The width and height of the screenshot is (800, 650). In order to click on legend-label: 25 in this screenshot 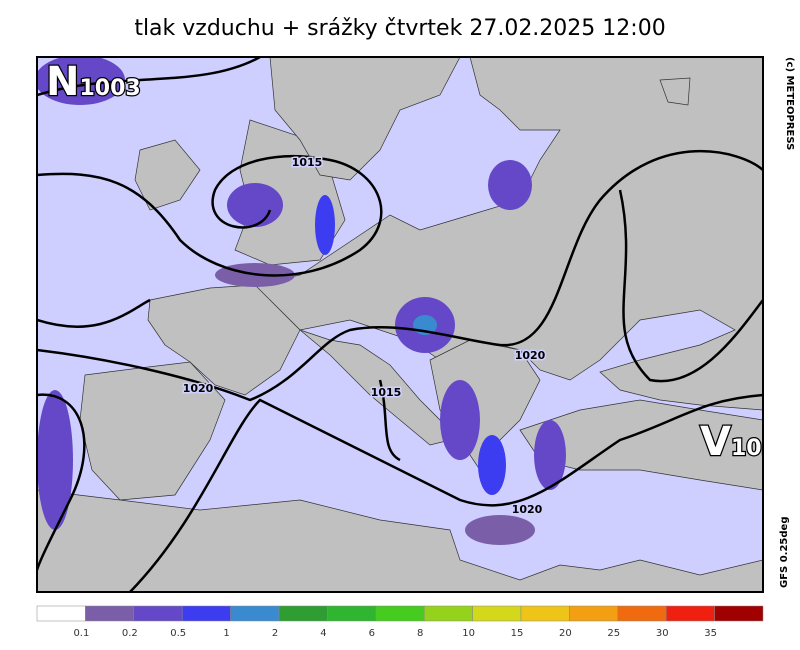, I will do `click(613, 633)`.